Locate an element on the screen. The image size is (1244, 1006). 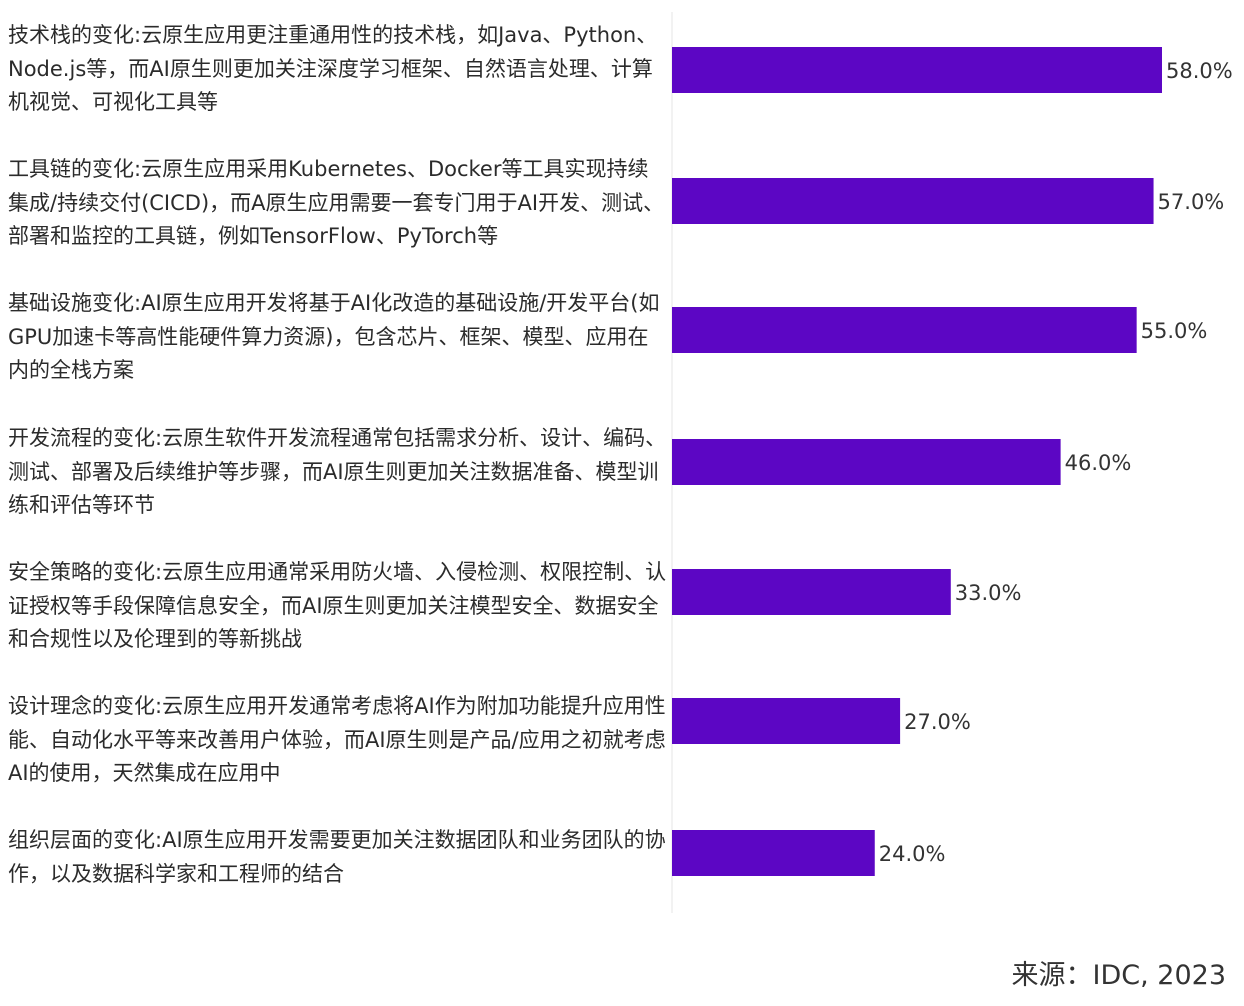
bar-value-label-2: 57.0% is located at coordinates (1191, 202).